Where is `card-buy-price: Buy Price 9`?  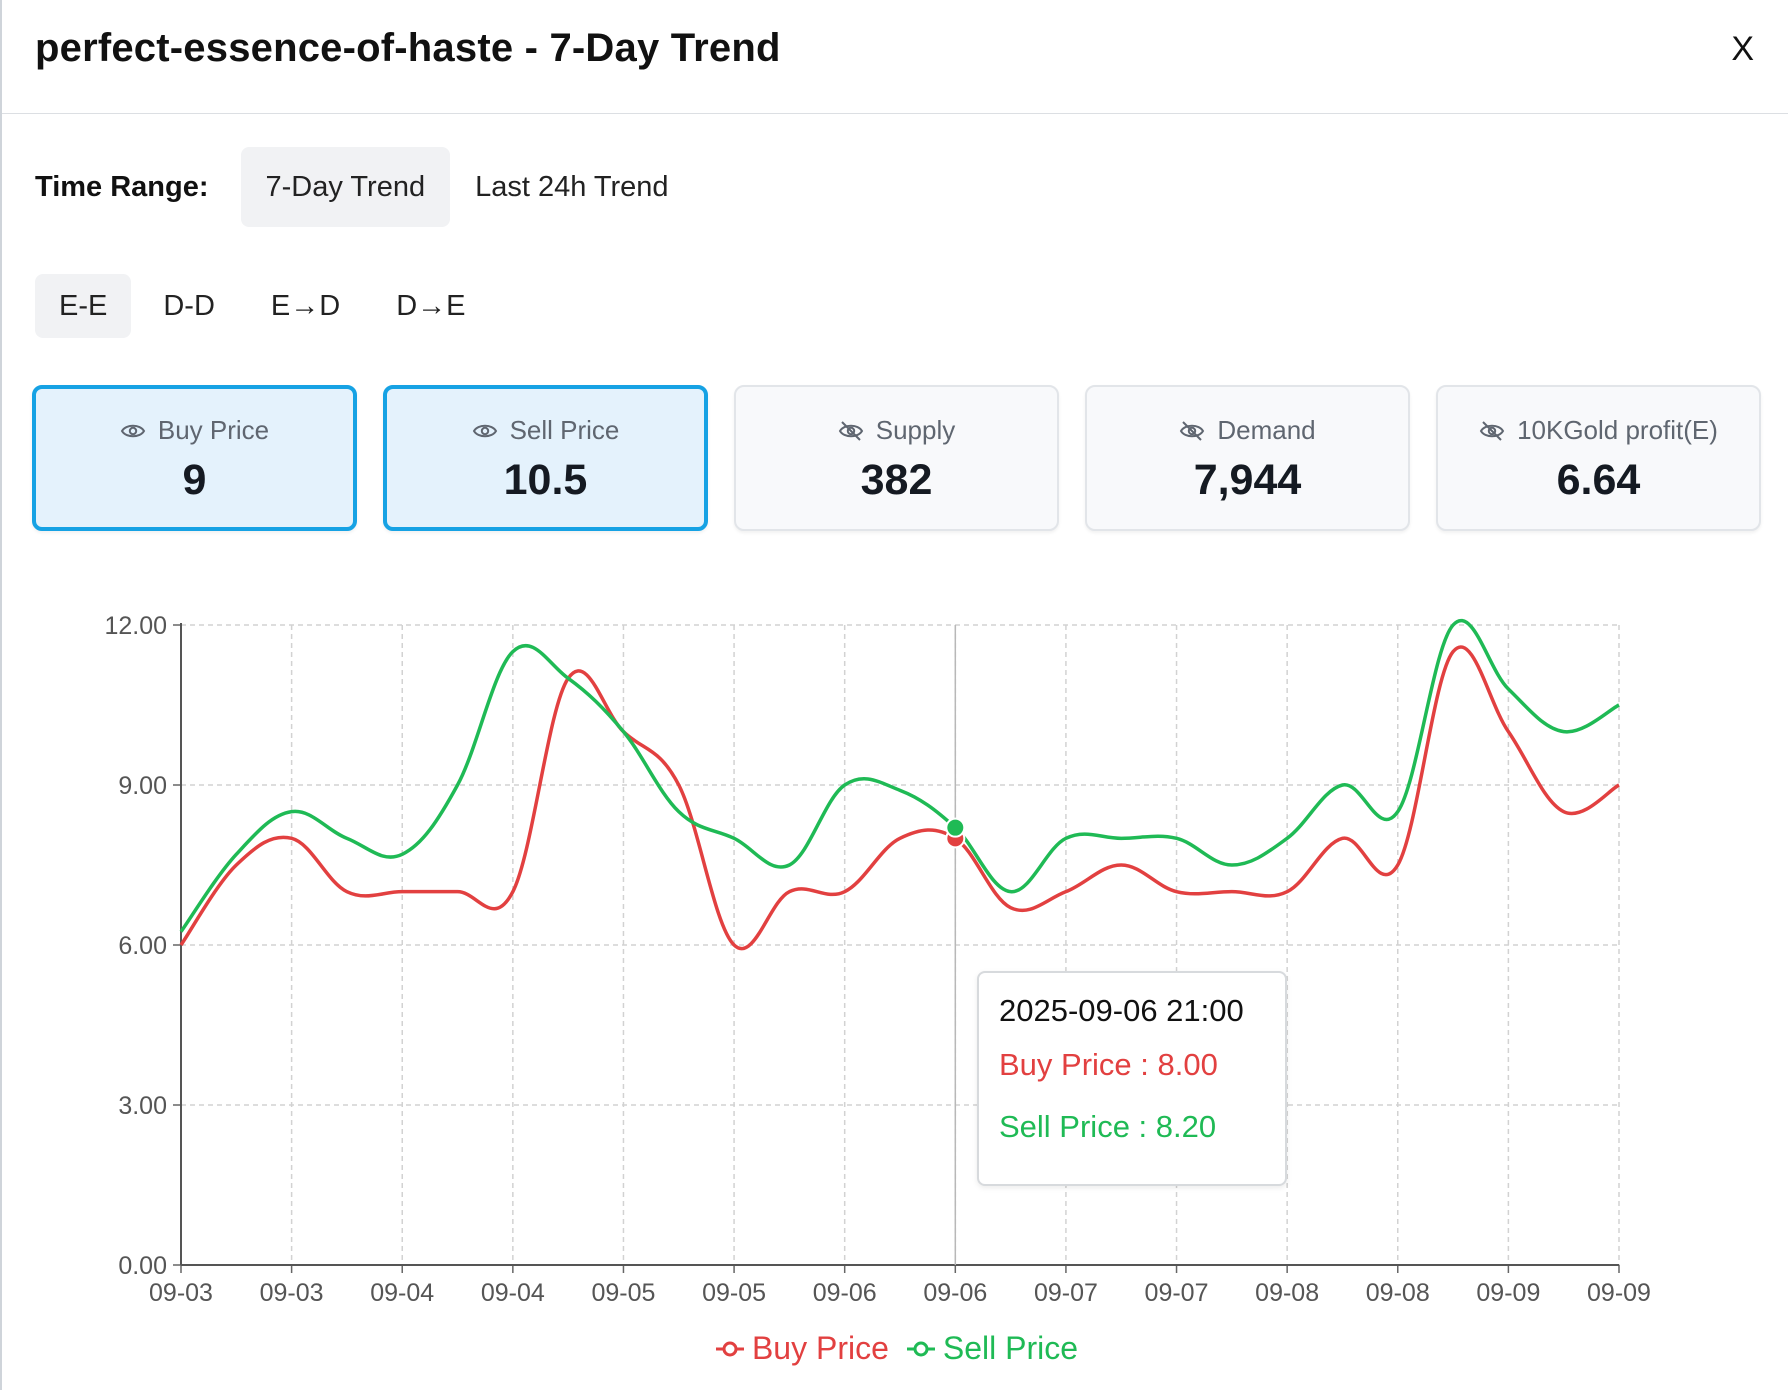
card-buy-price: Buy Price 9 is located at coordinates (194, 458).